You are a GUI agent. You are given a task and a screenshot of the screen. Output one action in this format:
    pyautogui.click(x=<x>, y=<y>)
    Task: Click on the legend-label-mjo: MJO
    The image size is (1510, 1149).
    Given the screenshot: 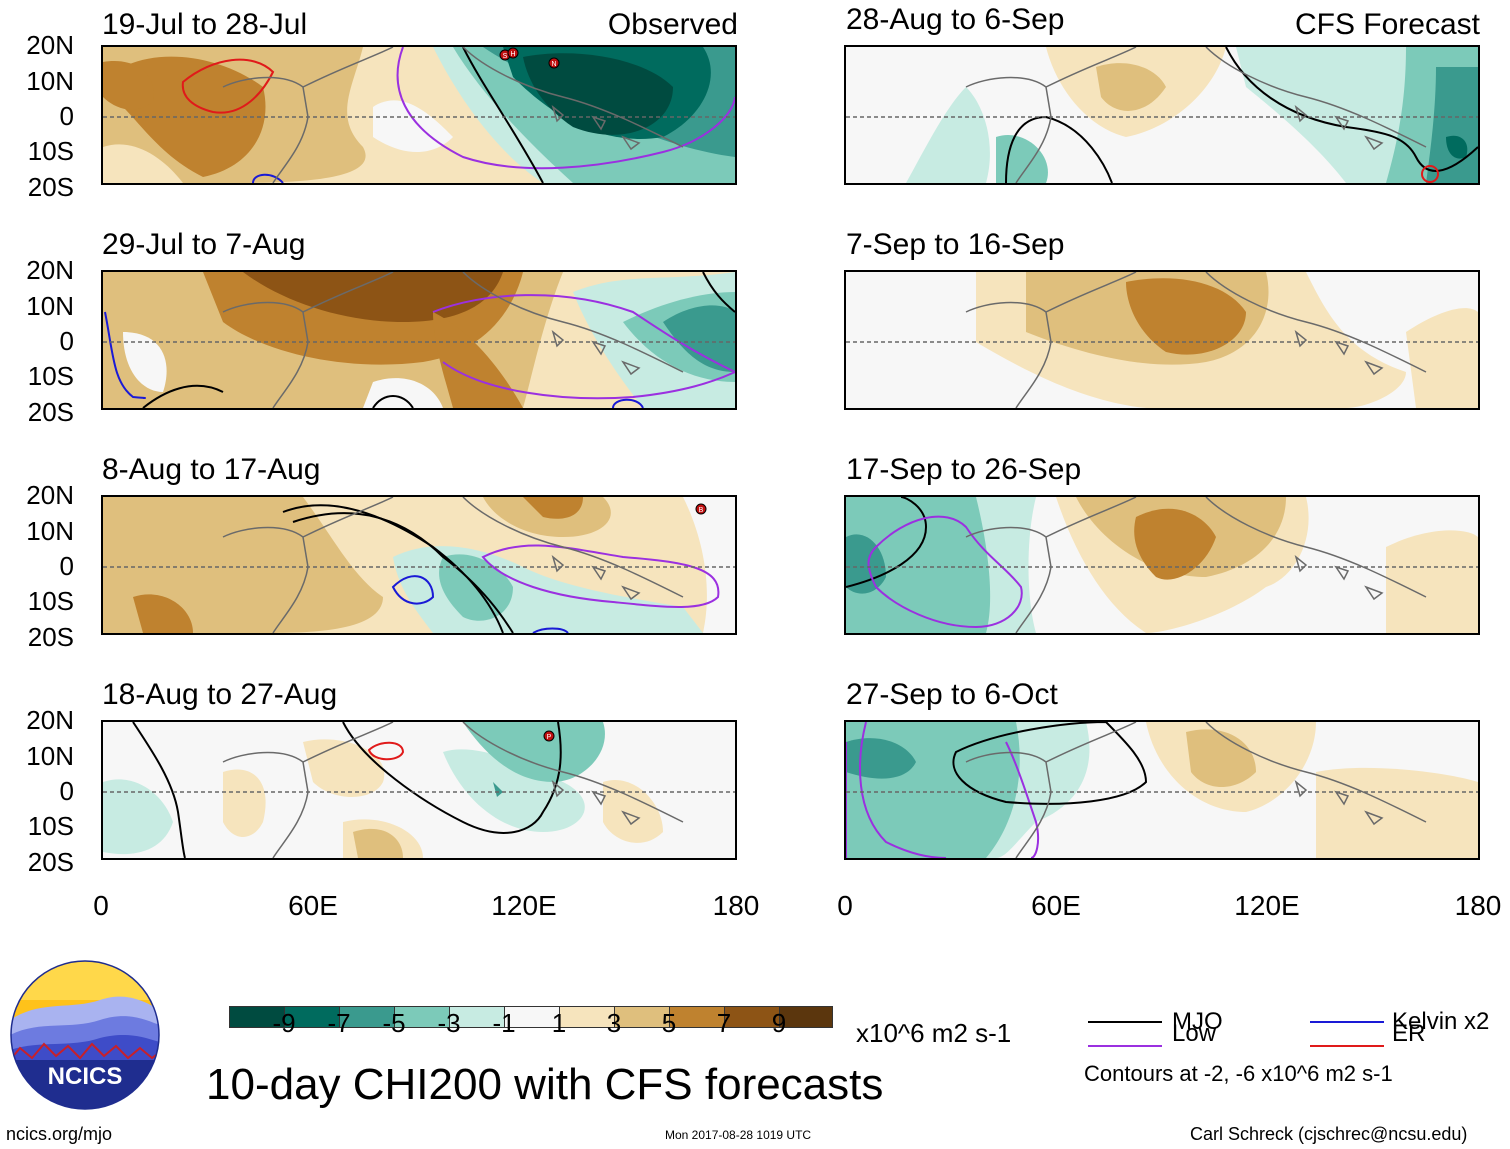 What is the action you would take?
    pyautogui.click(x=1197, y=1021)
    